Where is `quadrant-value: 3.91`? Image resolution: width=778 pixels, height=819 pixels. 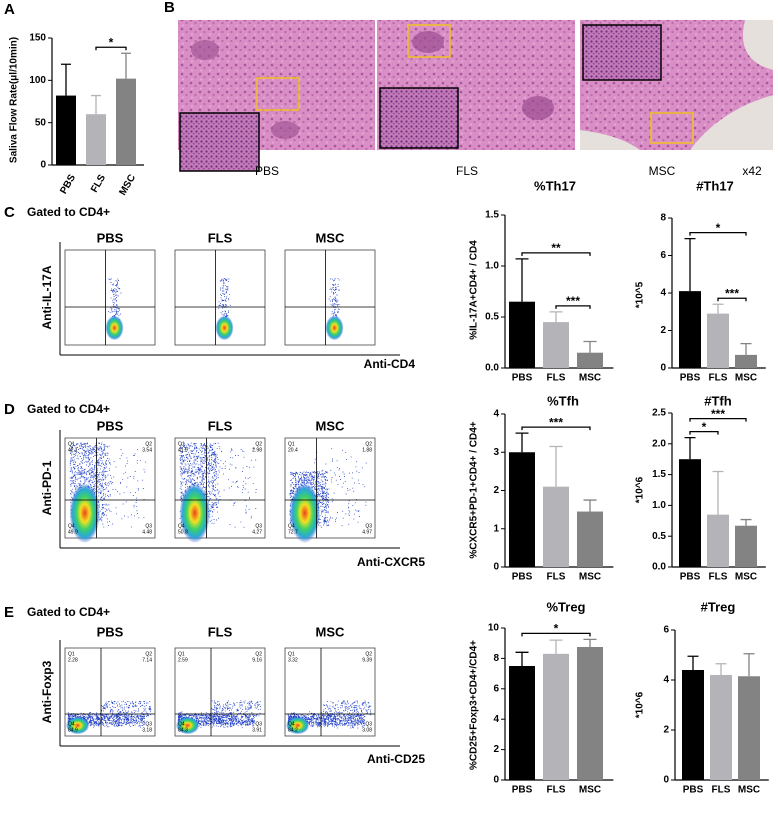
quadrant-value: 3.91 is located at coordinates (257, 730).